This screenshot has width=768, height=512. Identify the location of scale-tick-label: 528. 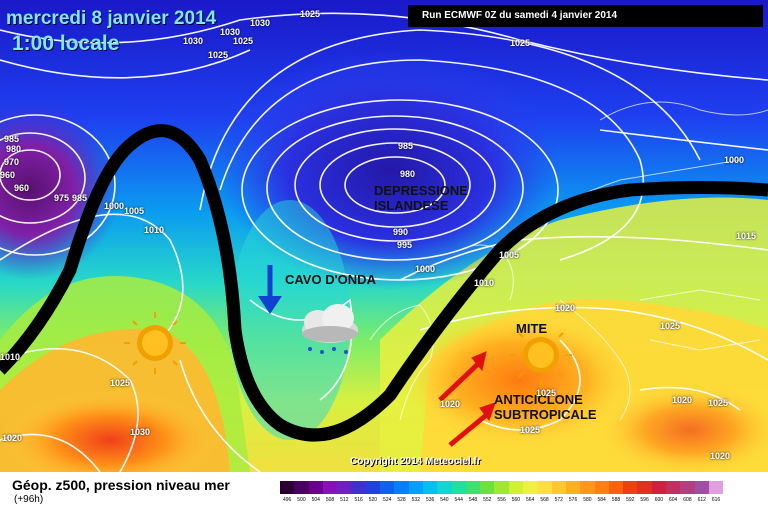
(401, 500).